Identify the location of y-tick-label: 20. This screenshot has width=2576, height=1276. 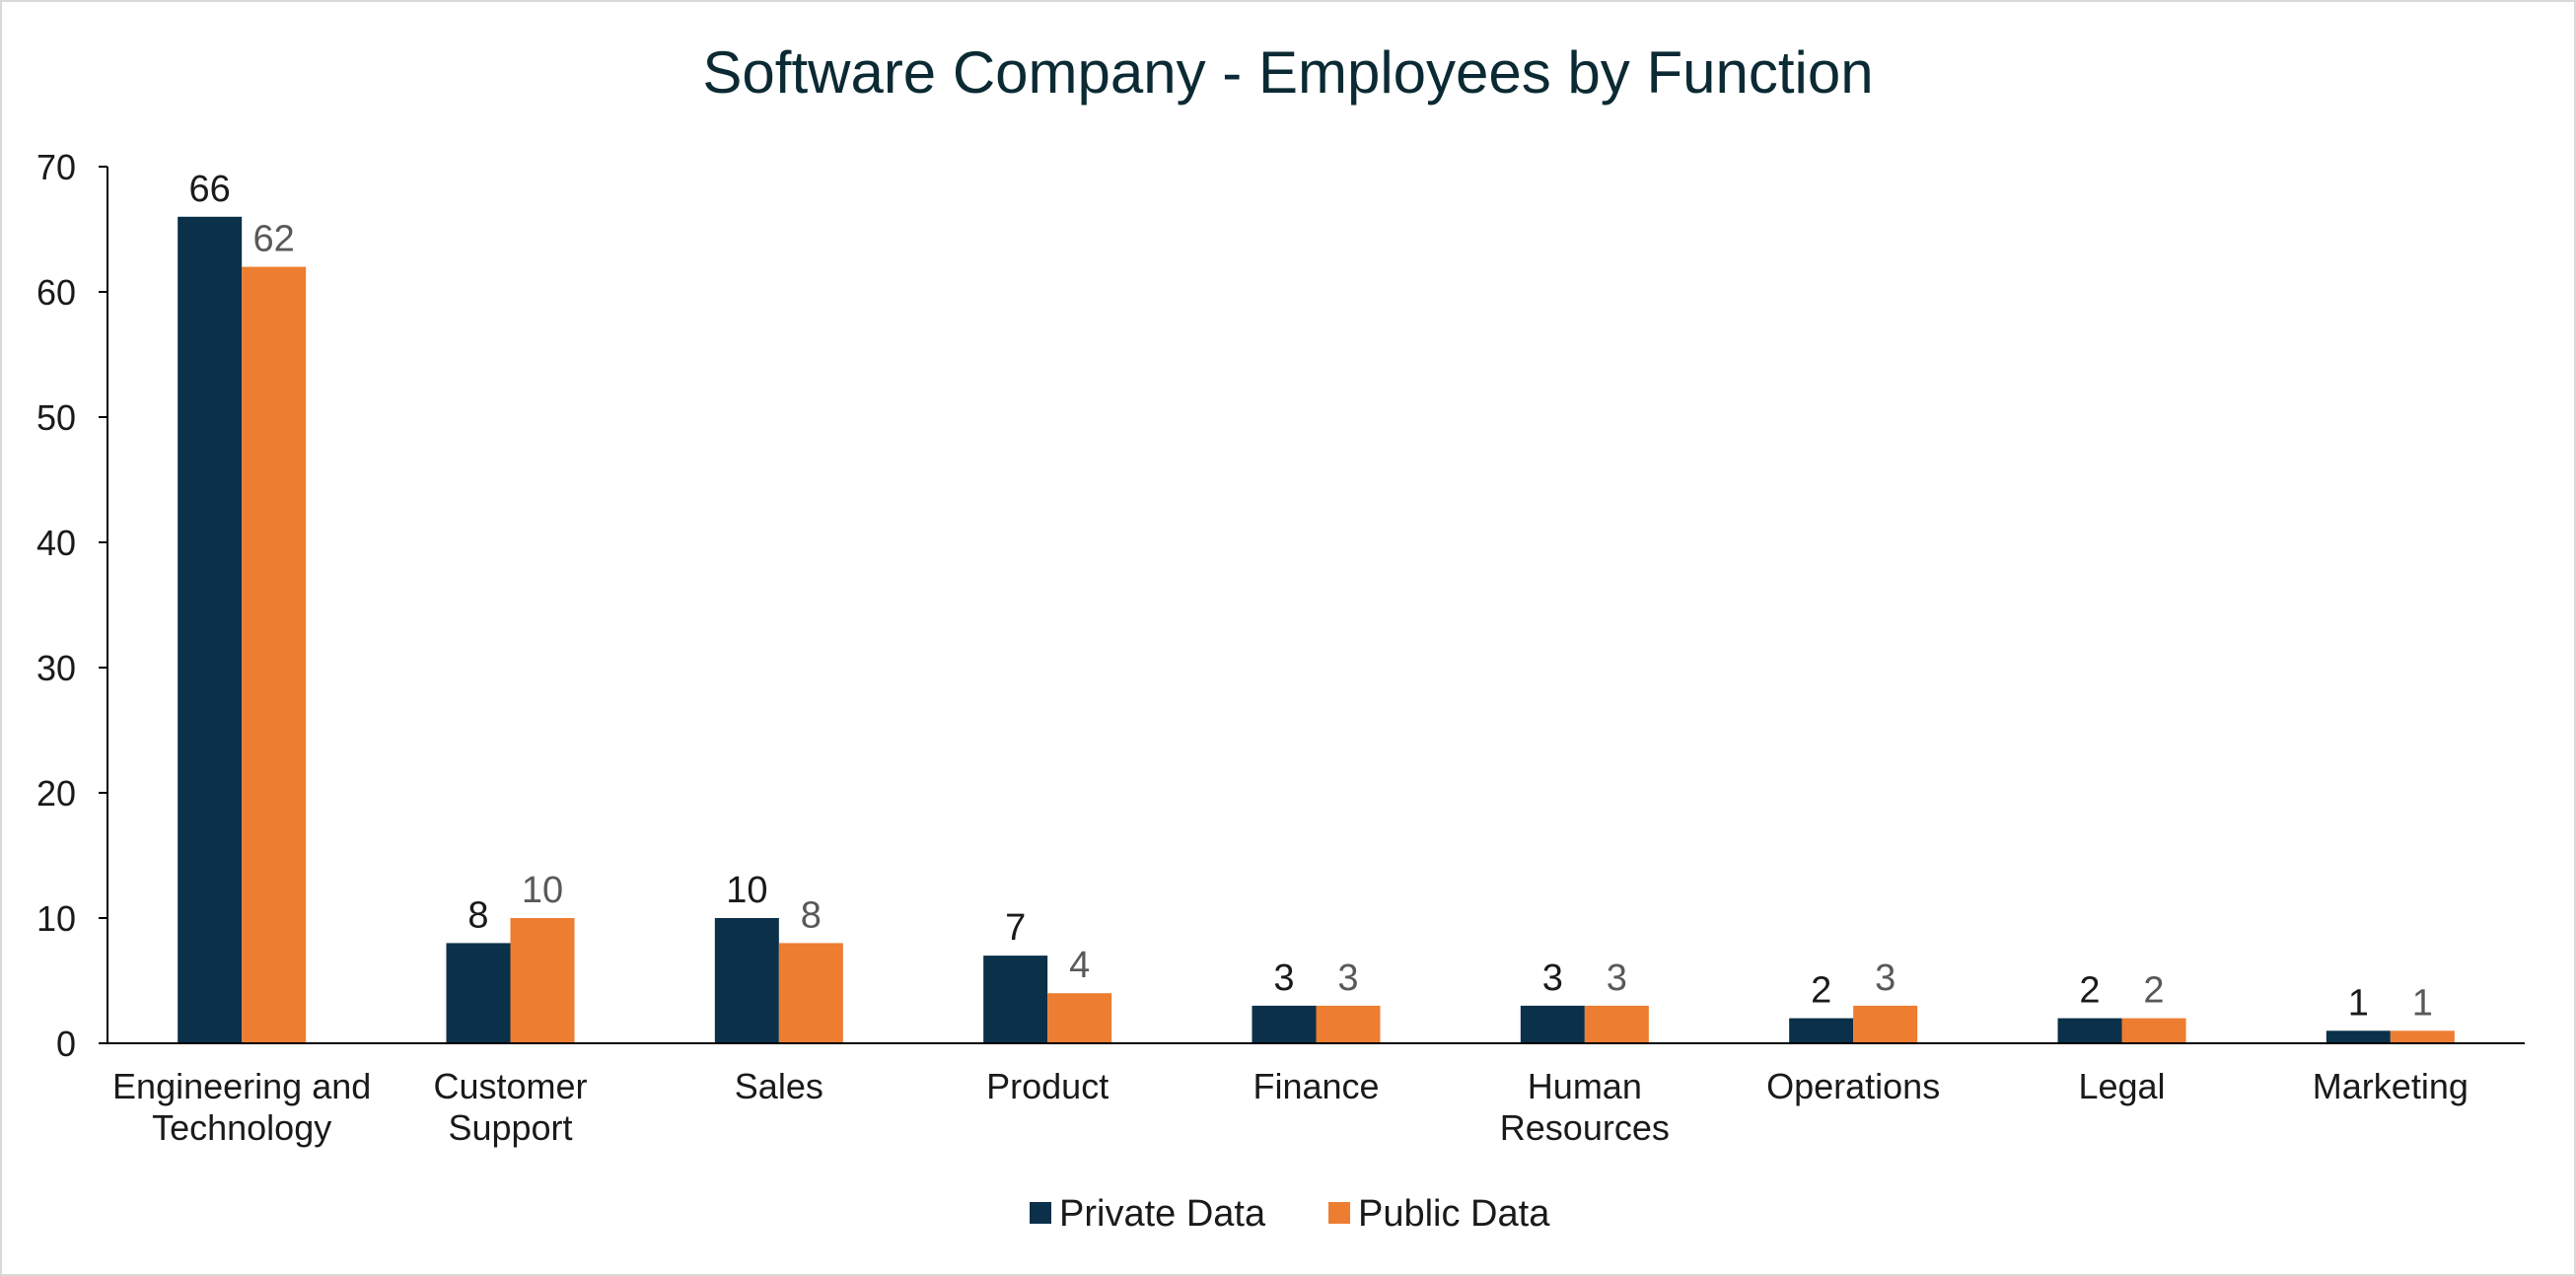
(56, 793).